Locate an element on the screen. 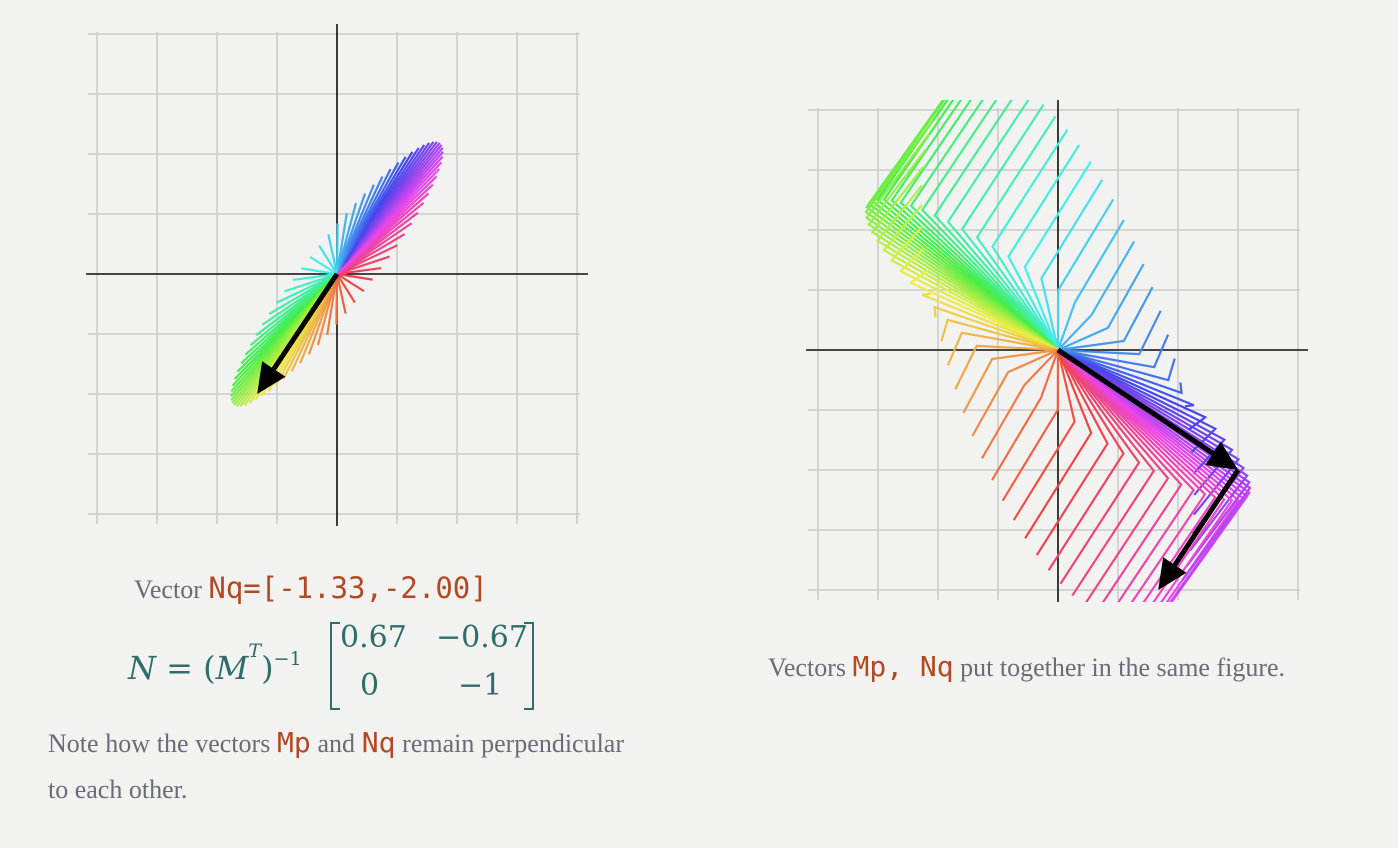 This screenshot has height=848, width=1398. left-caption-text-3: remain perpendicular to each other. is located at coordinates (336, 766).